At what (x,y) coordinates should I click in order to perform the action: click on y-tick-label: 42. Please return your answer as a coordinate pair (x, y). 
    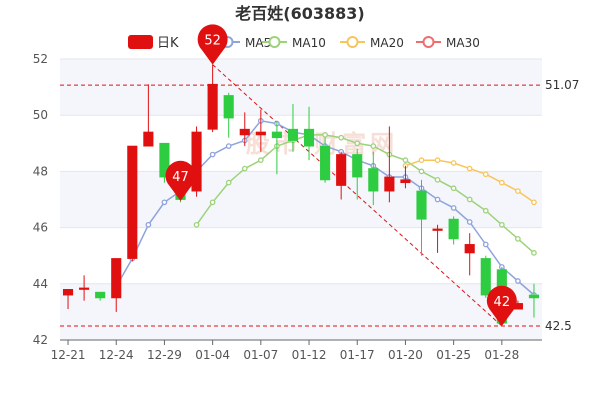
    Looking at the image, I should click on (40, 340).